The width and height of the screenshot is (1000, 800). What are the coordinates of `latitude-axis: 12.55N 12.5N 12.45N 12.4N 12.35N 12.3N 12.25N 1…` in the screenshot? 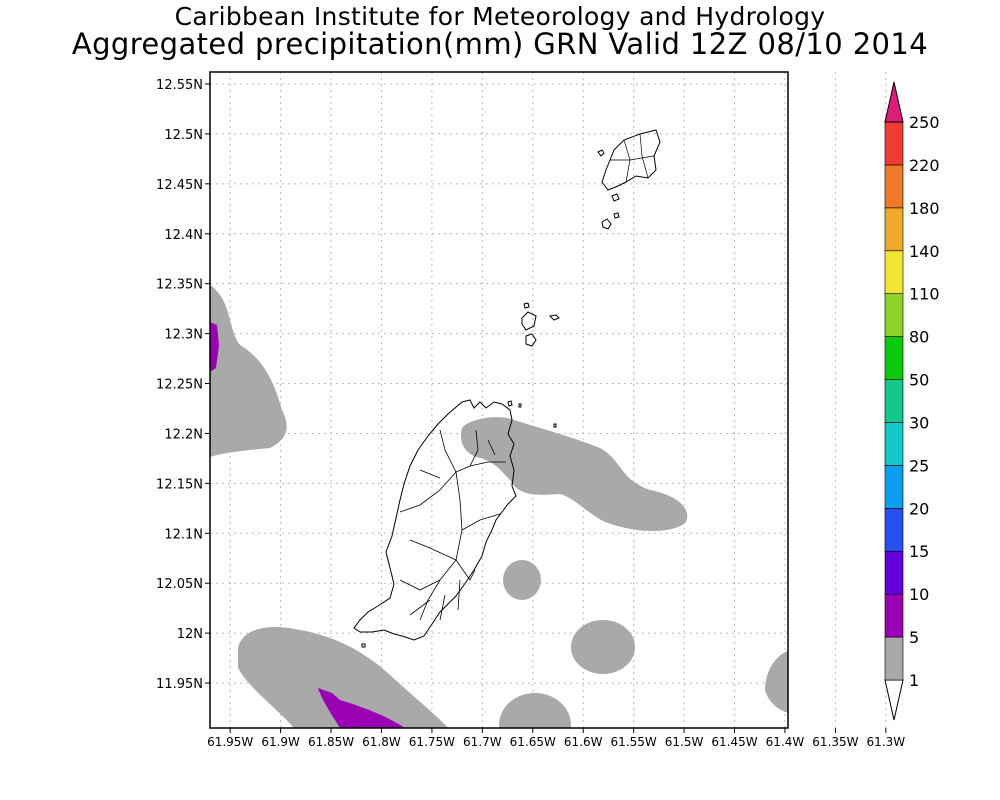 It's located at (183, 385).